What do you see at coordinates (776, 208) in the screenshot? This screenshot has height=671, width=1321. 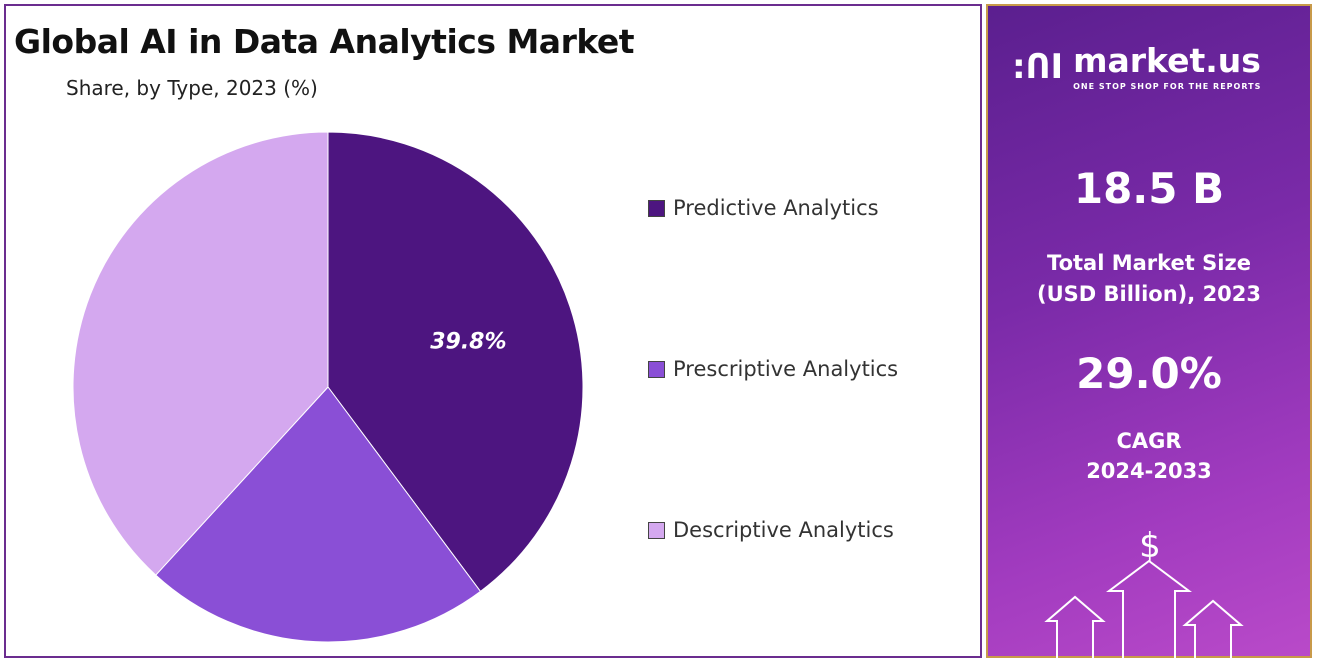 I see `legend-label: Predictive Analytics` at bounding box center [776, 208].